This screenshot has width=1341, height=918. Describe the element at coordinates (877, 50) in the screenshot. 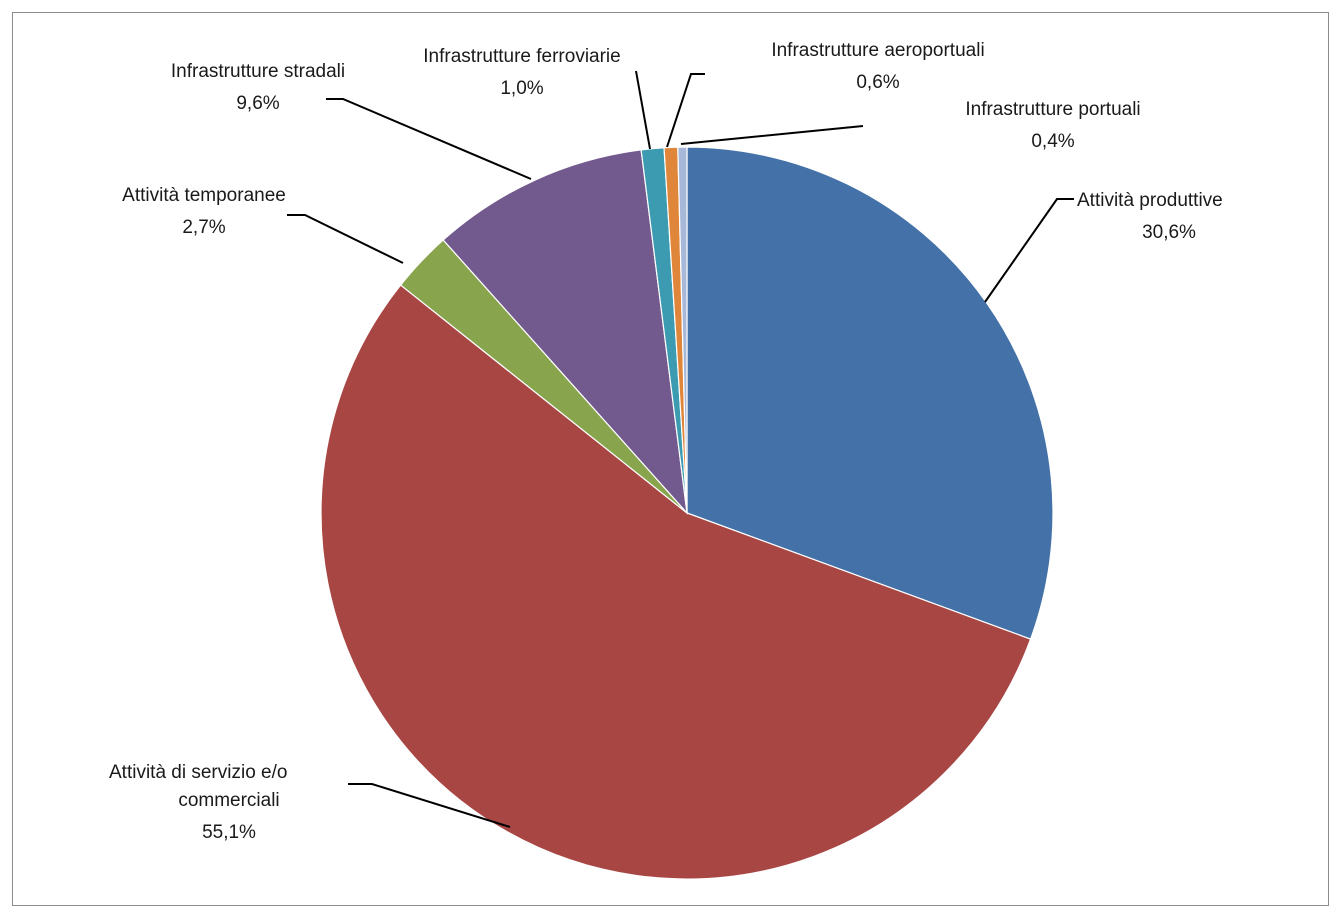

I see `slice-label-infrastrutture-aeroportuali: Infrastrutture aeroportuali` at that location.